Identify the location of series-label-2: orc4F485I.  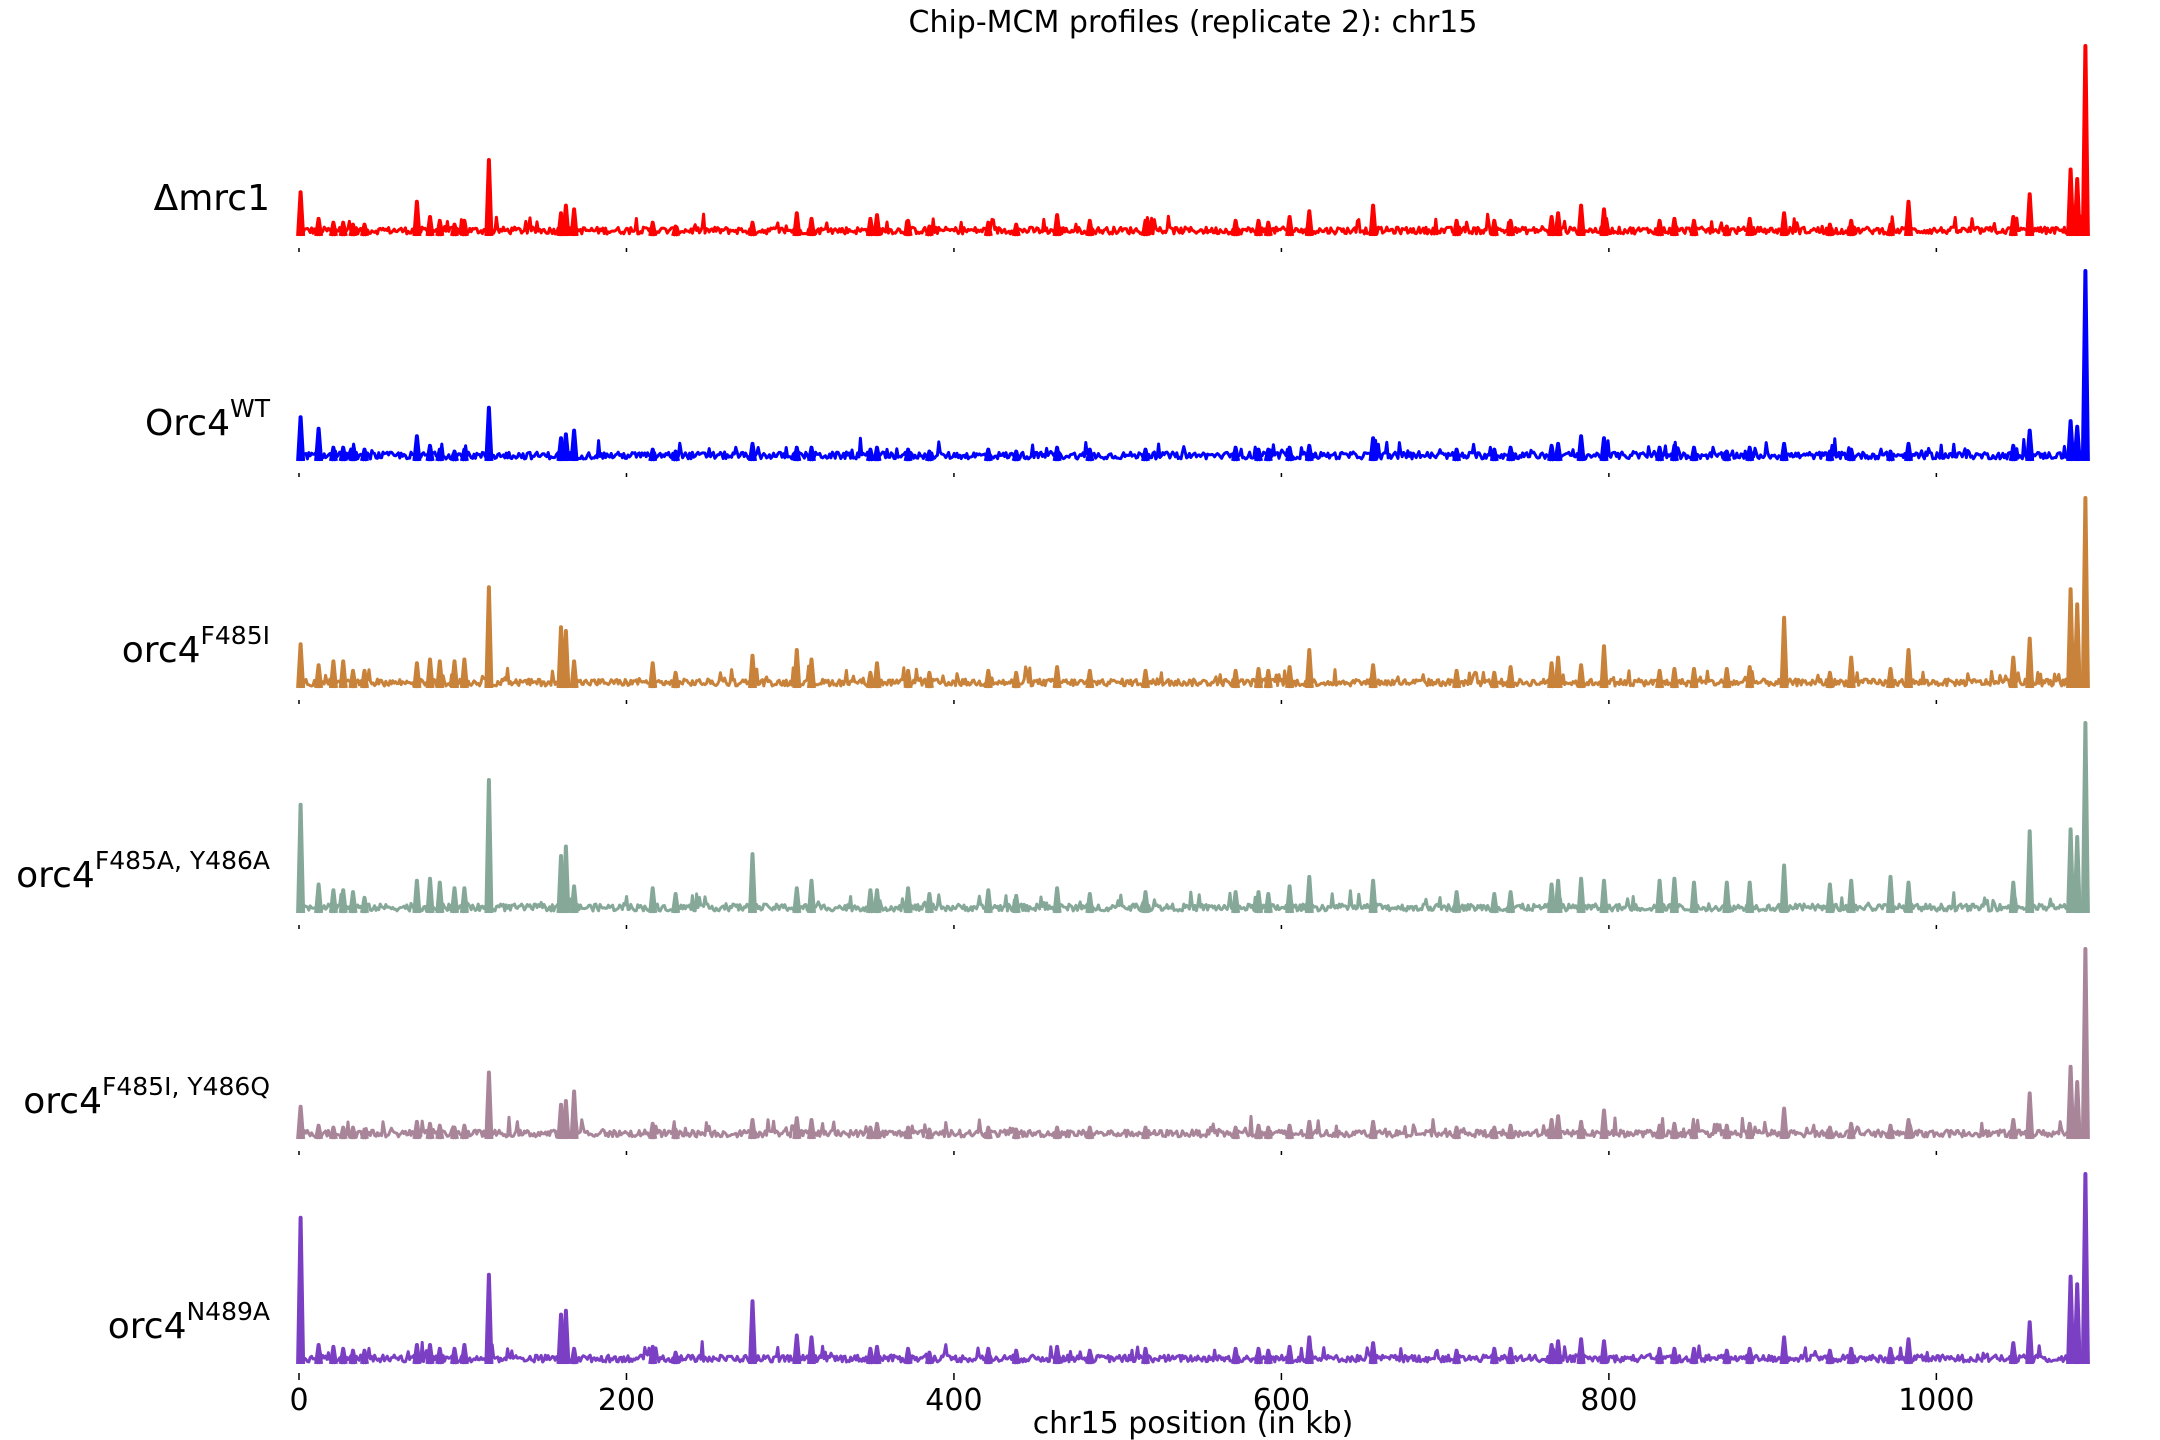
(196, 646).